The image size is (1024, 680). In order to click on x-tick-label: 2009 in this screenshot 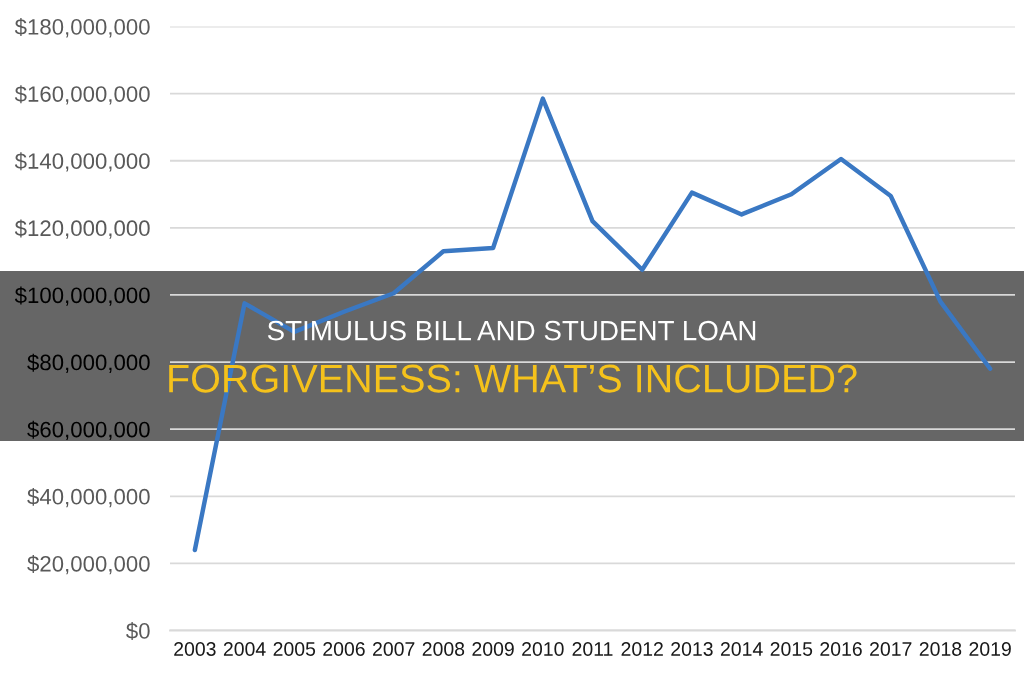, I will do `click(493, 649)`.